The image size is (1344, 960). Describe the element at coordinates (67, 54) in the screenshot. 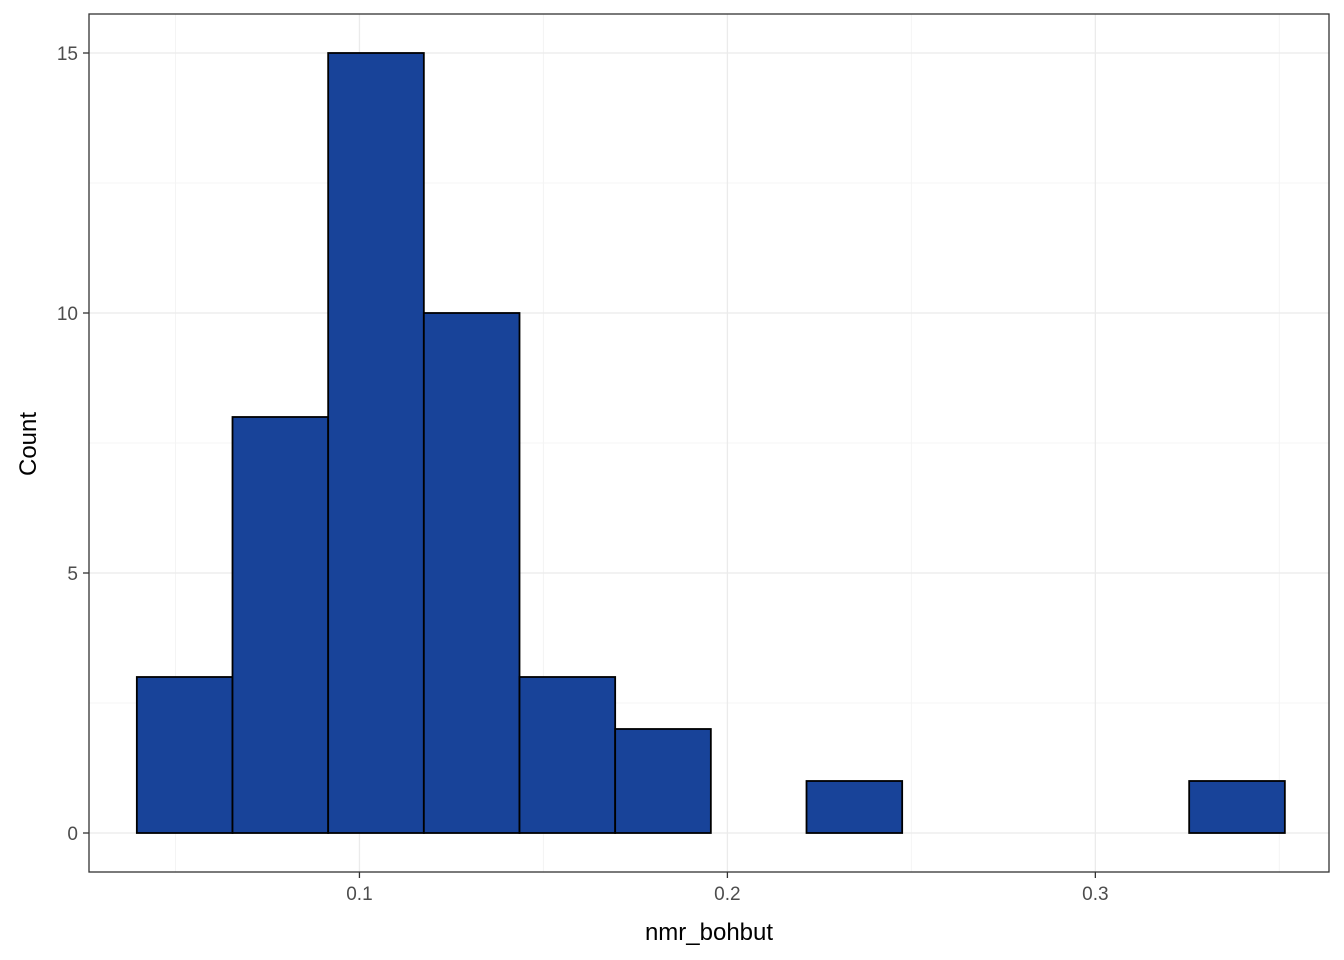

I see `y-tick-label: 15` at that location.